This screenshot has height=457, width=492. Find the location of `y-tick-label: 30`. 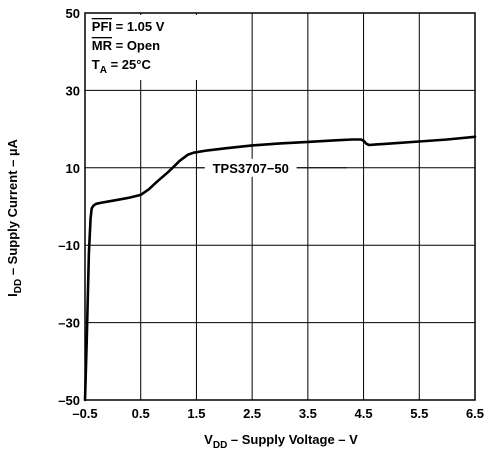

y-tick-label: 30 is located at coordinates (73, 90).